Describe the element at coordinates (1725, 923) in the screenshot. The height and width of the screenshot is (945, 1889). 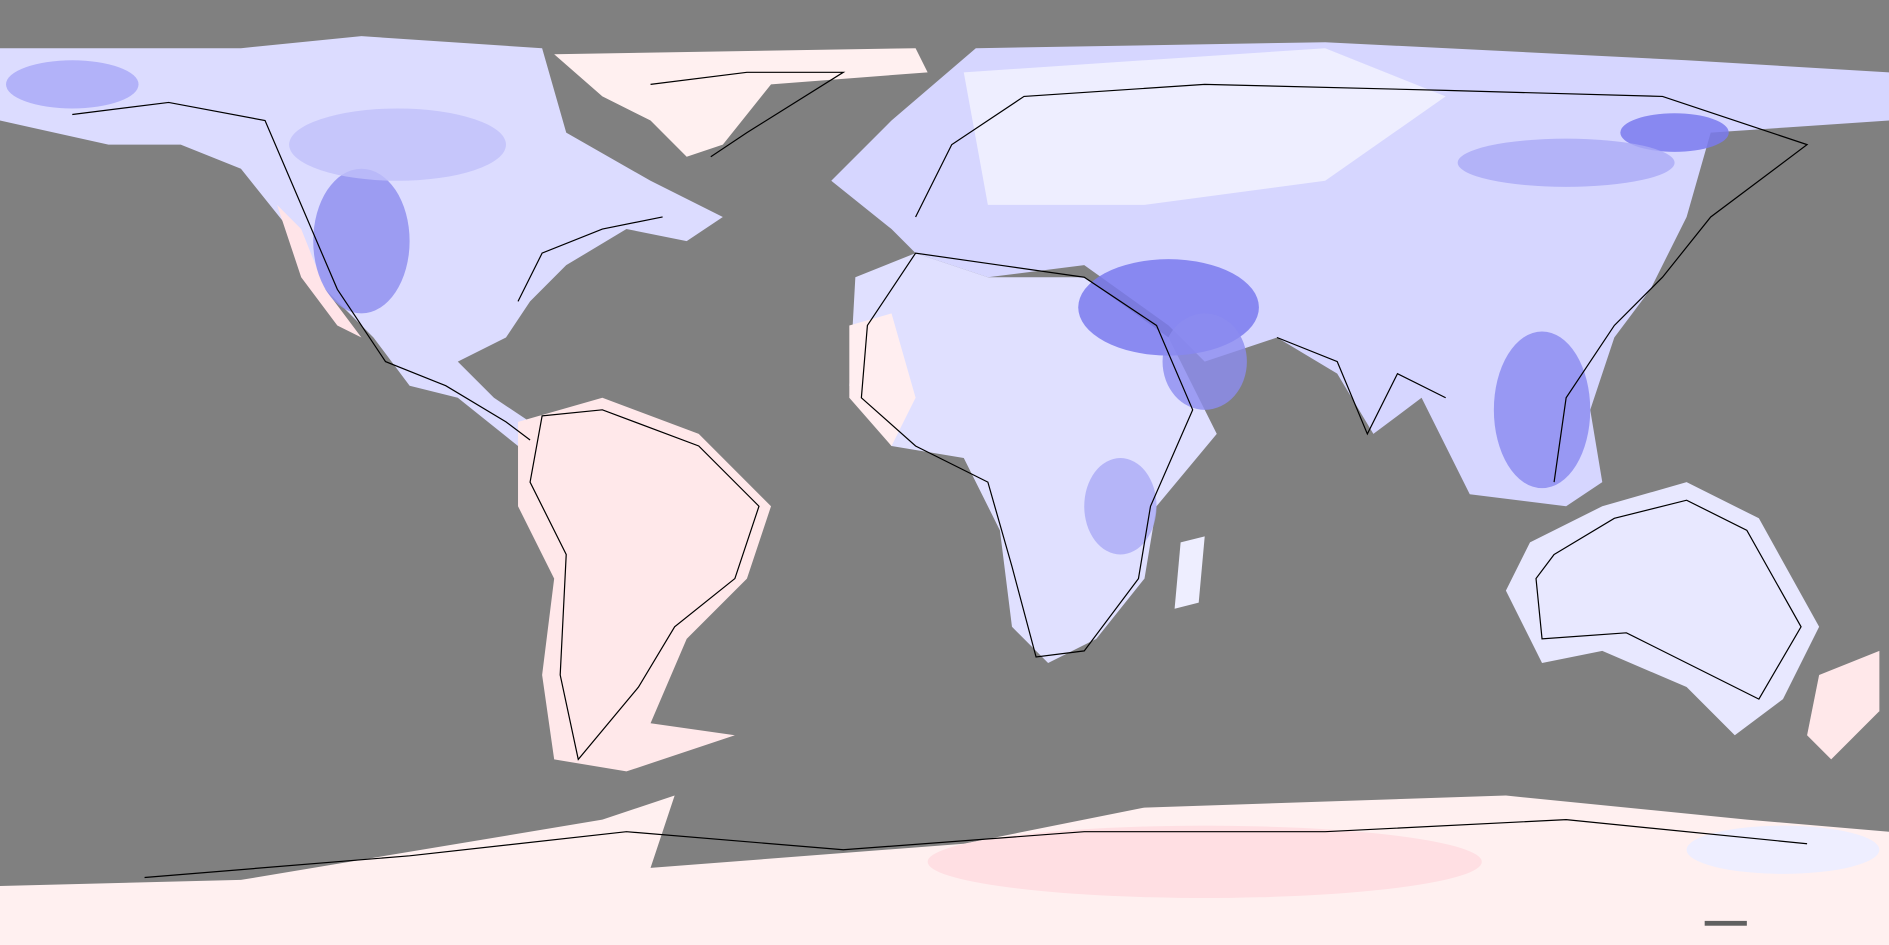
I see `scale-mark` at that location.